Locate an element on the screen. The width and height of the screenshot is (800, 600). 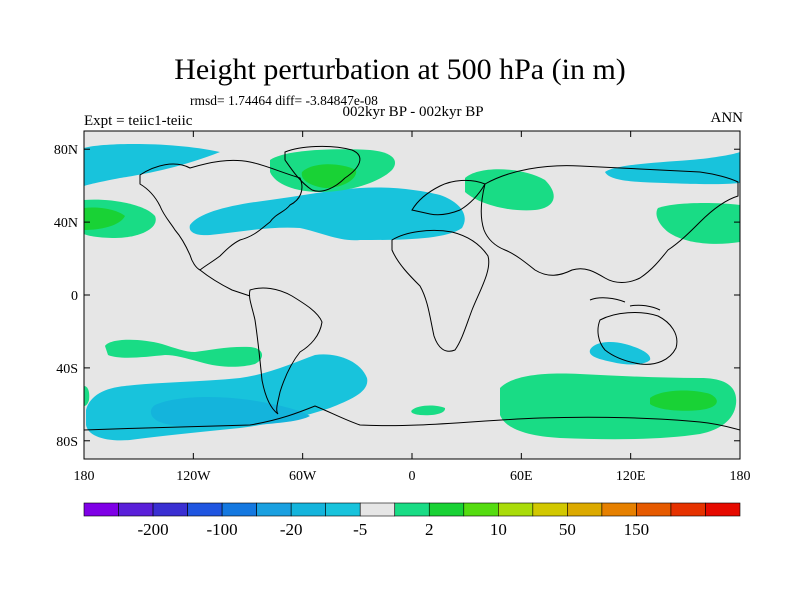
season-label: ANN is located at coordinates (727, 118).